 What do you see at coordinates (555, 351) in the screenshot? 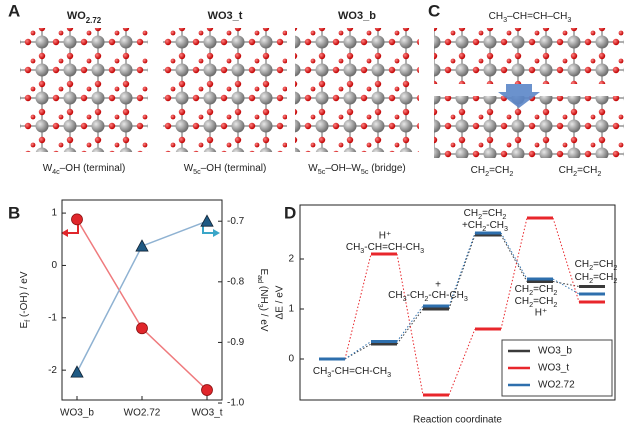
I see `legend-label: WO3_b` at bounding box center [555, 351].